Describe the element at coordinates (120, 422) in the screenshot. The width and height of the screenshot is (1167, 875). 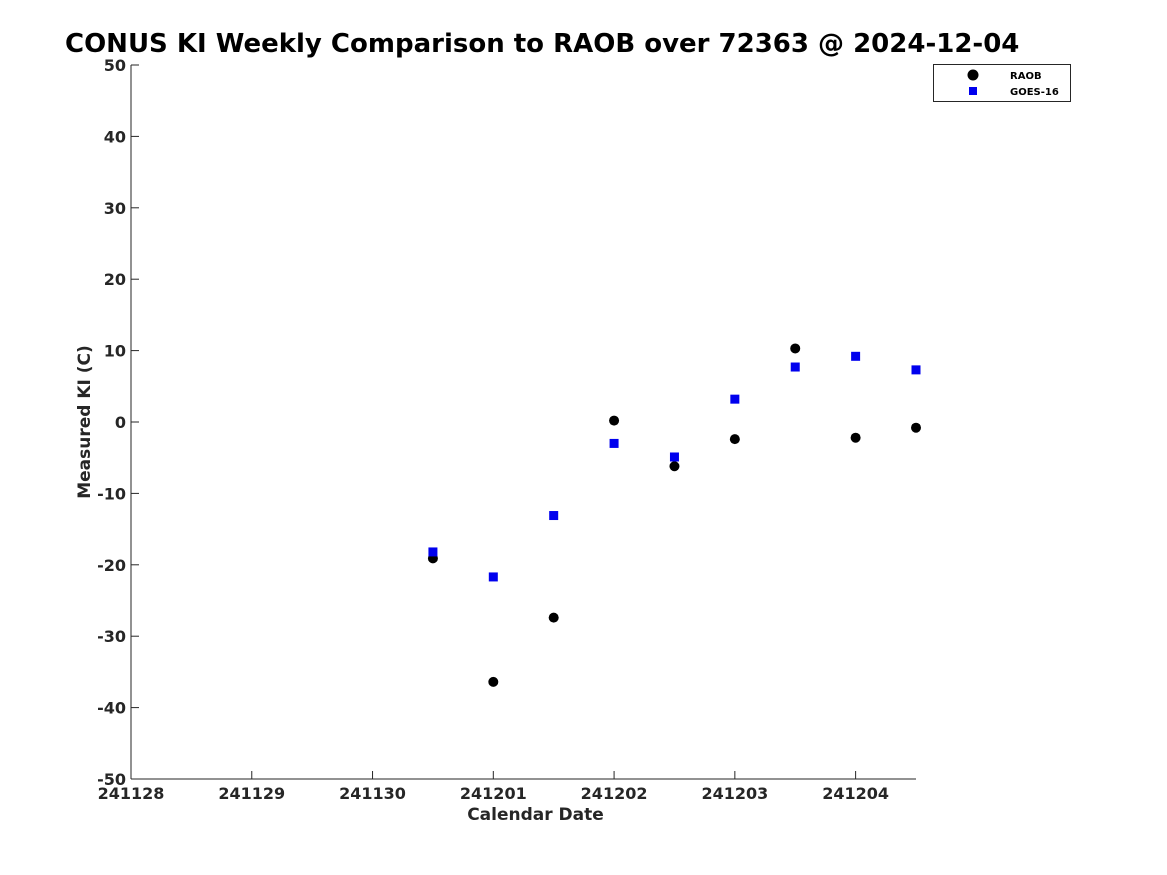
I see `y-tick-label: 0` at that location.